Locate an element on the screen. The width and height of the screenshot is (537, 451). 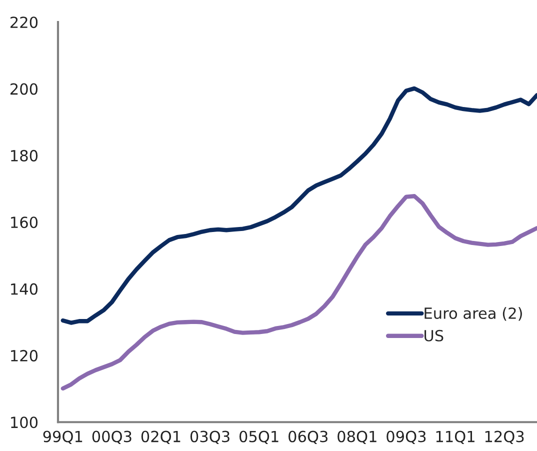
x-tick-label: 11Q1 is located at coordinates (455, 437).